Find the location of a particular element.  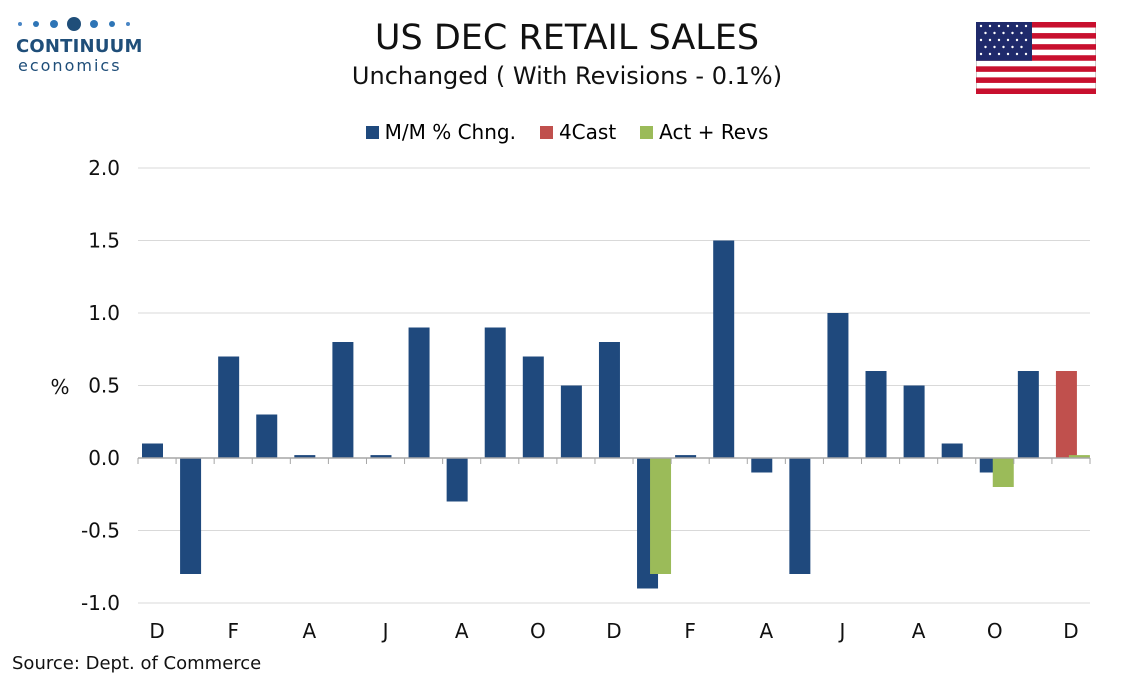

legend: M/M % Chng. 4Cast Act + Revs is located at coordinates (567, 132).